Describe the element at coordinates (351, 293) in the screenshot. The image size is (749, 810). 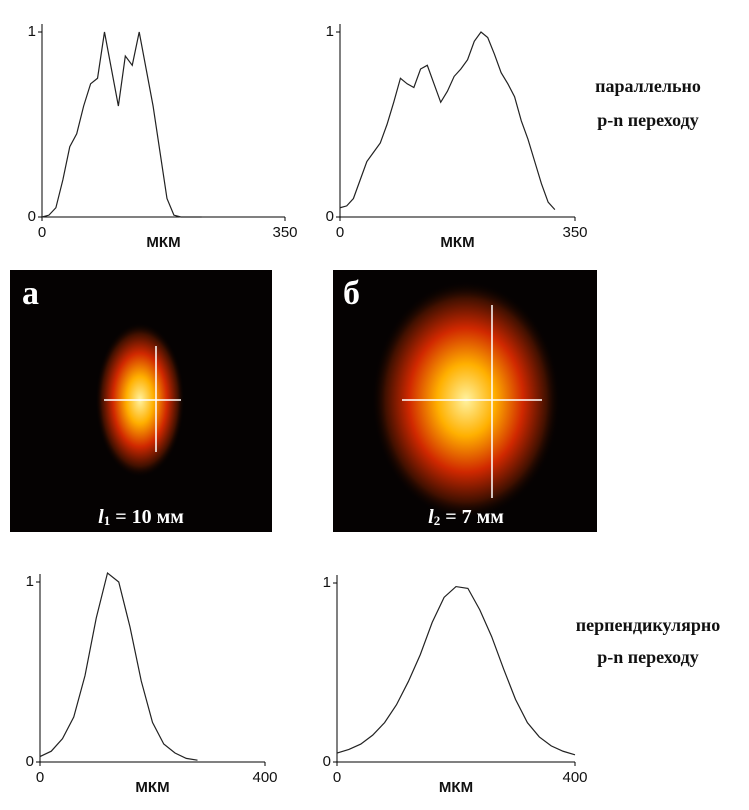
I see `panel-letter: б` at that location.